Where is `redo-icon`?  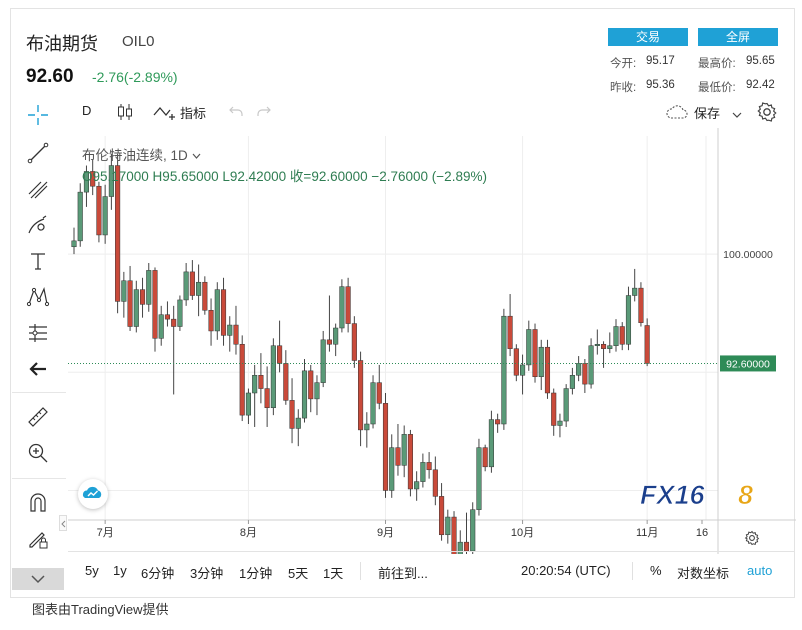
redo-icon is located at coordinates (264, 111).